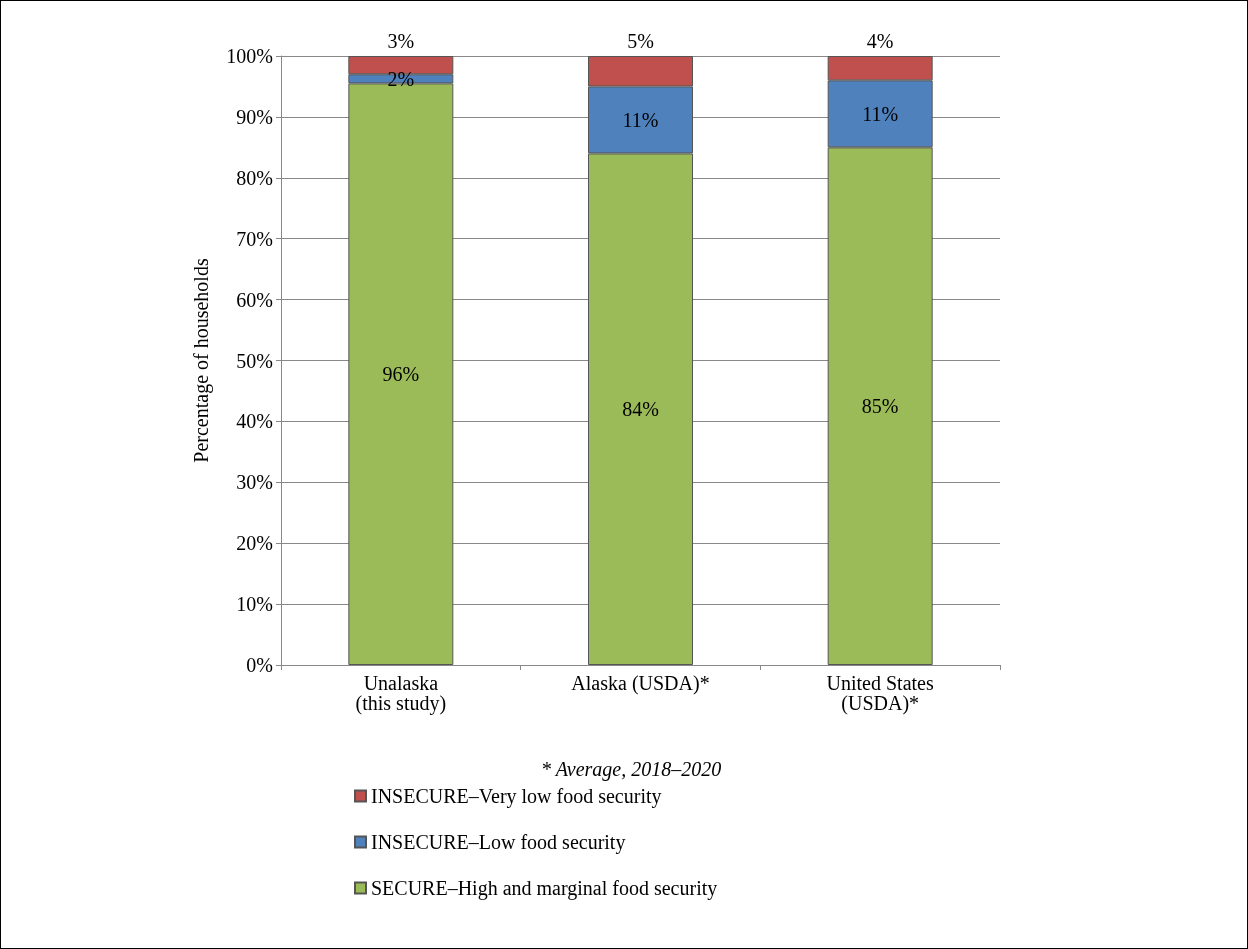  I want to click on x-tick-label: Alaska (USDA)*, so click(640, 683).